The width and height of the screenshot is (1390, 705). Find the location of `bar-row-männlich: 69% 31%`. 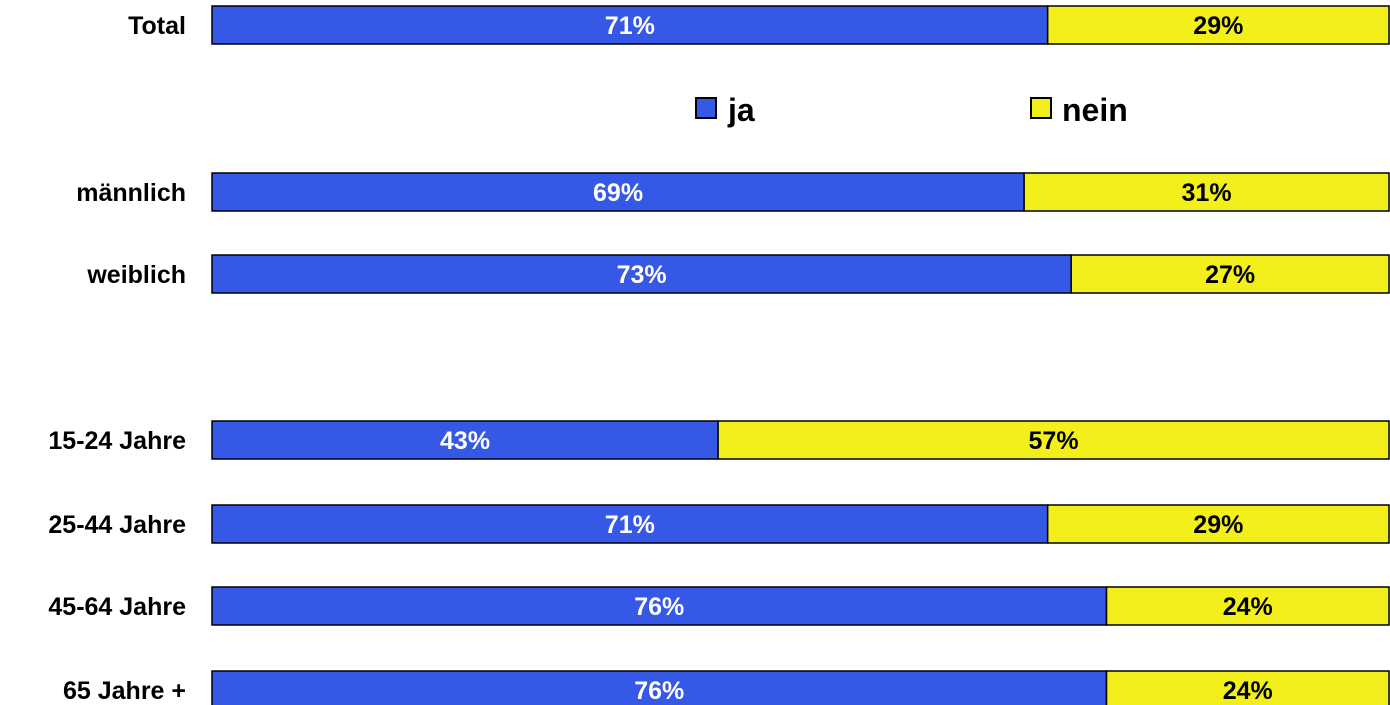

bar-row-männlich: 69% 31% is located at coordinates (800, 192).